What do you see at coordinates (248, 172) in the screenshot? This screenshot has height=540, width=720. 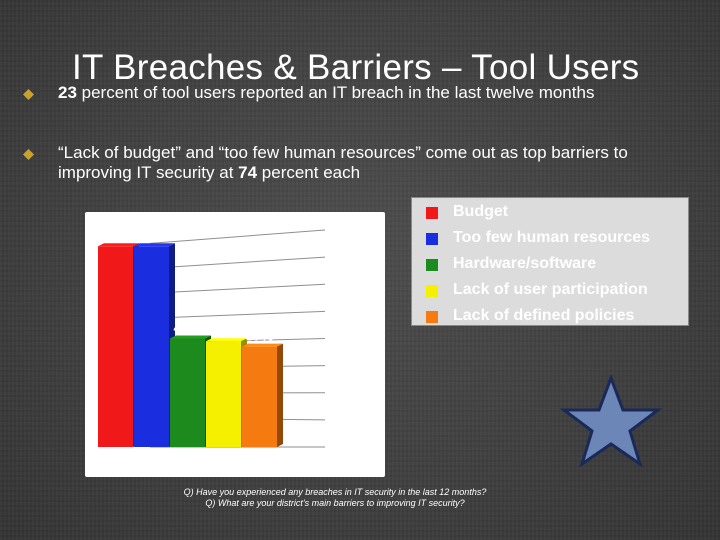 I see `bullet-barriers-number: 74` at bounding box center [248, 172].